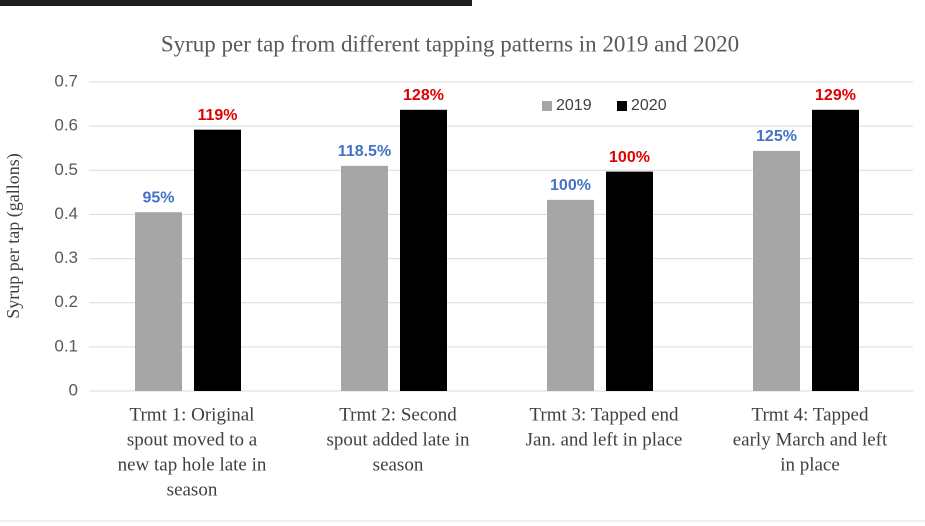  Describe the element at coordinates (604, 439) in the screenshot. I see `x-tick-label: Jan. and left in place` at that location.